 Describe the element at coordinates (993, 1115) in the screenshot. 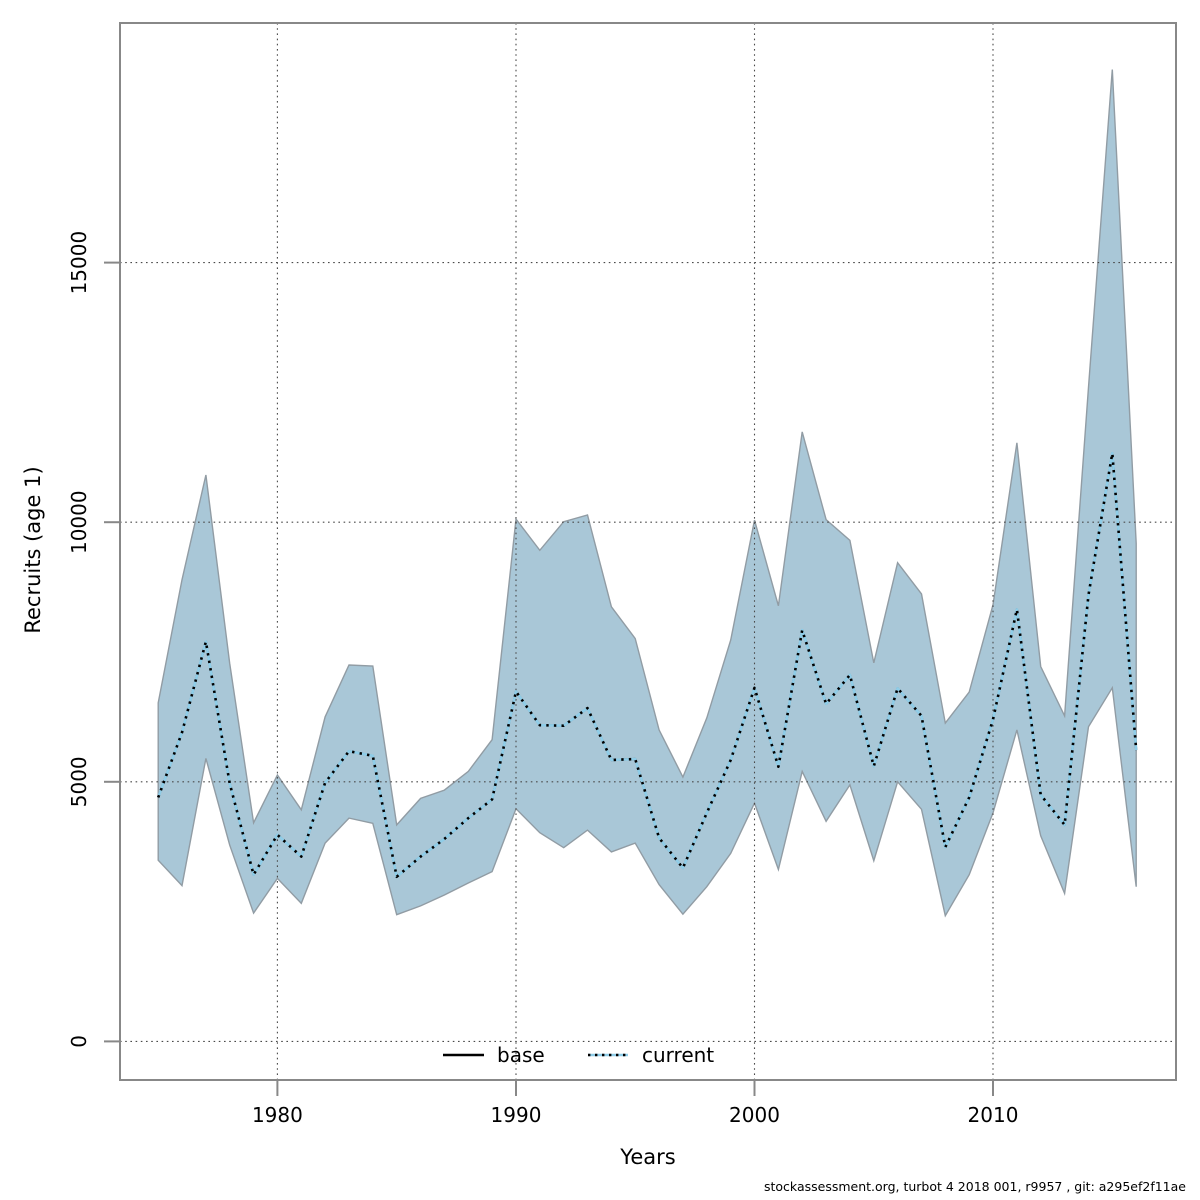

I see `x-tick-label-2010: 2010` at that location.